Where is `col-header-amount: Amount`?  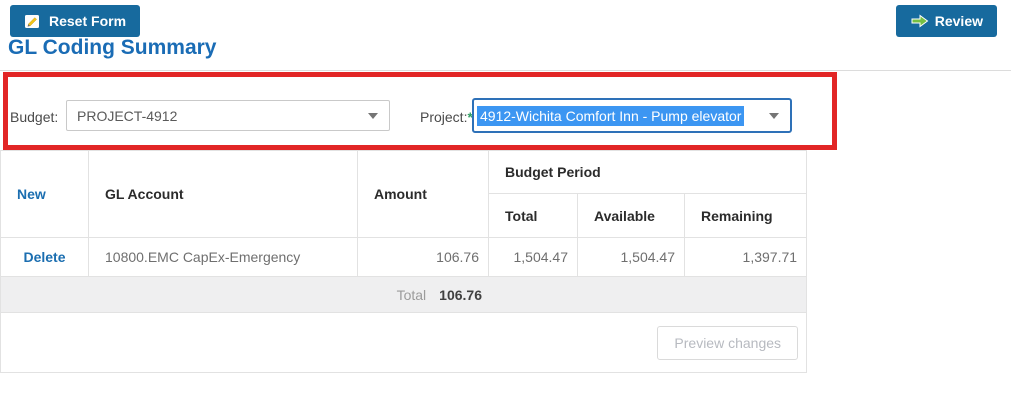
col-header-amount: Amount is located at coordinates (423, 194).